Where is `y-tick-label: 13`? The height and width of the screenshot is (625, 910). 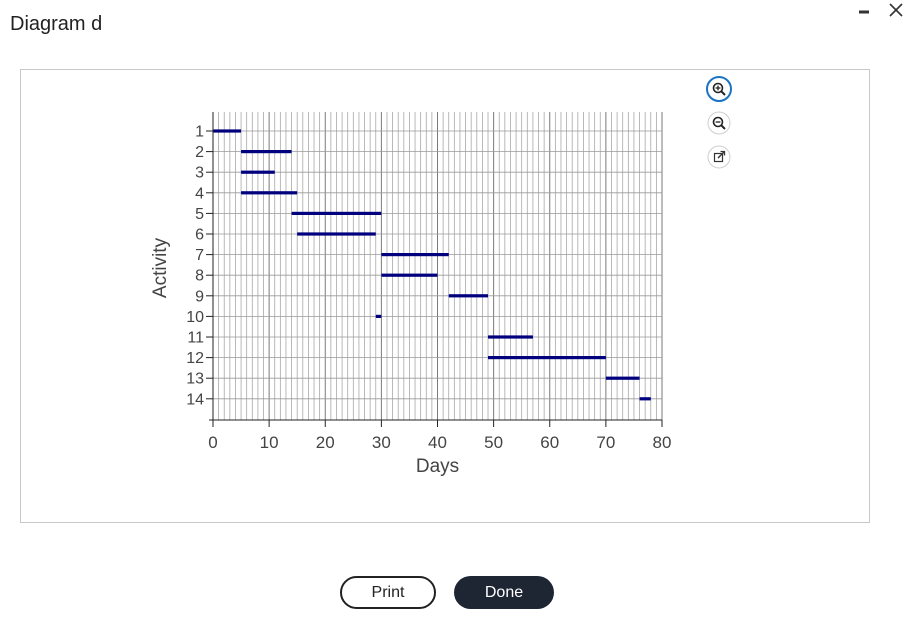 y-tick-label: 13 is located at coordinates (195, 379).